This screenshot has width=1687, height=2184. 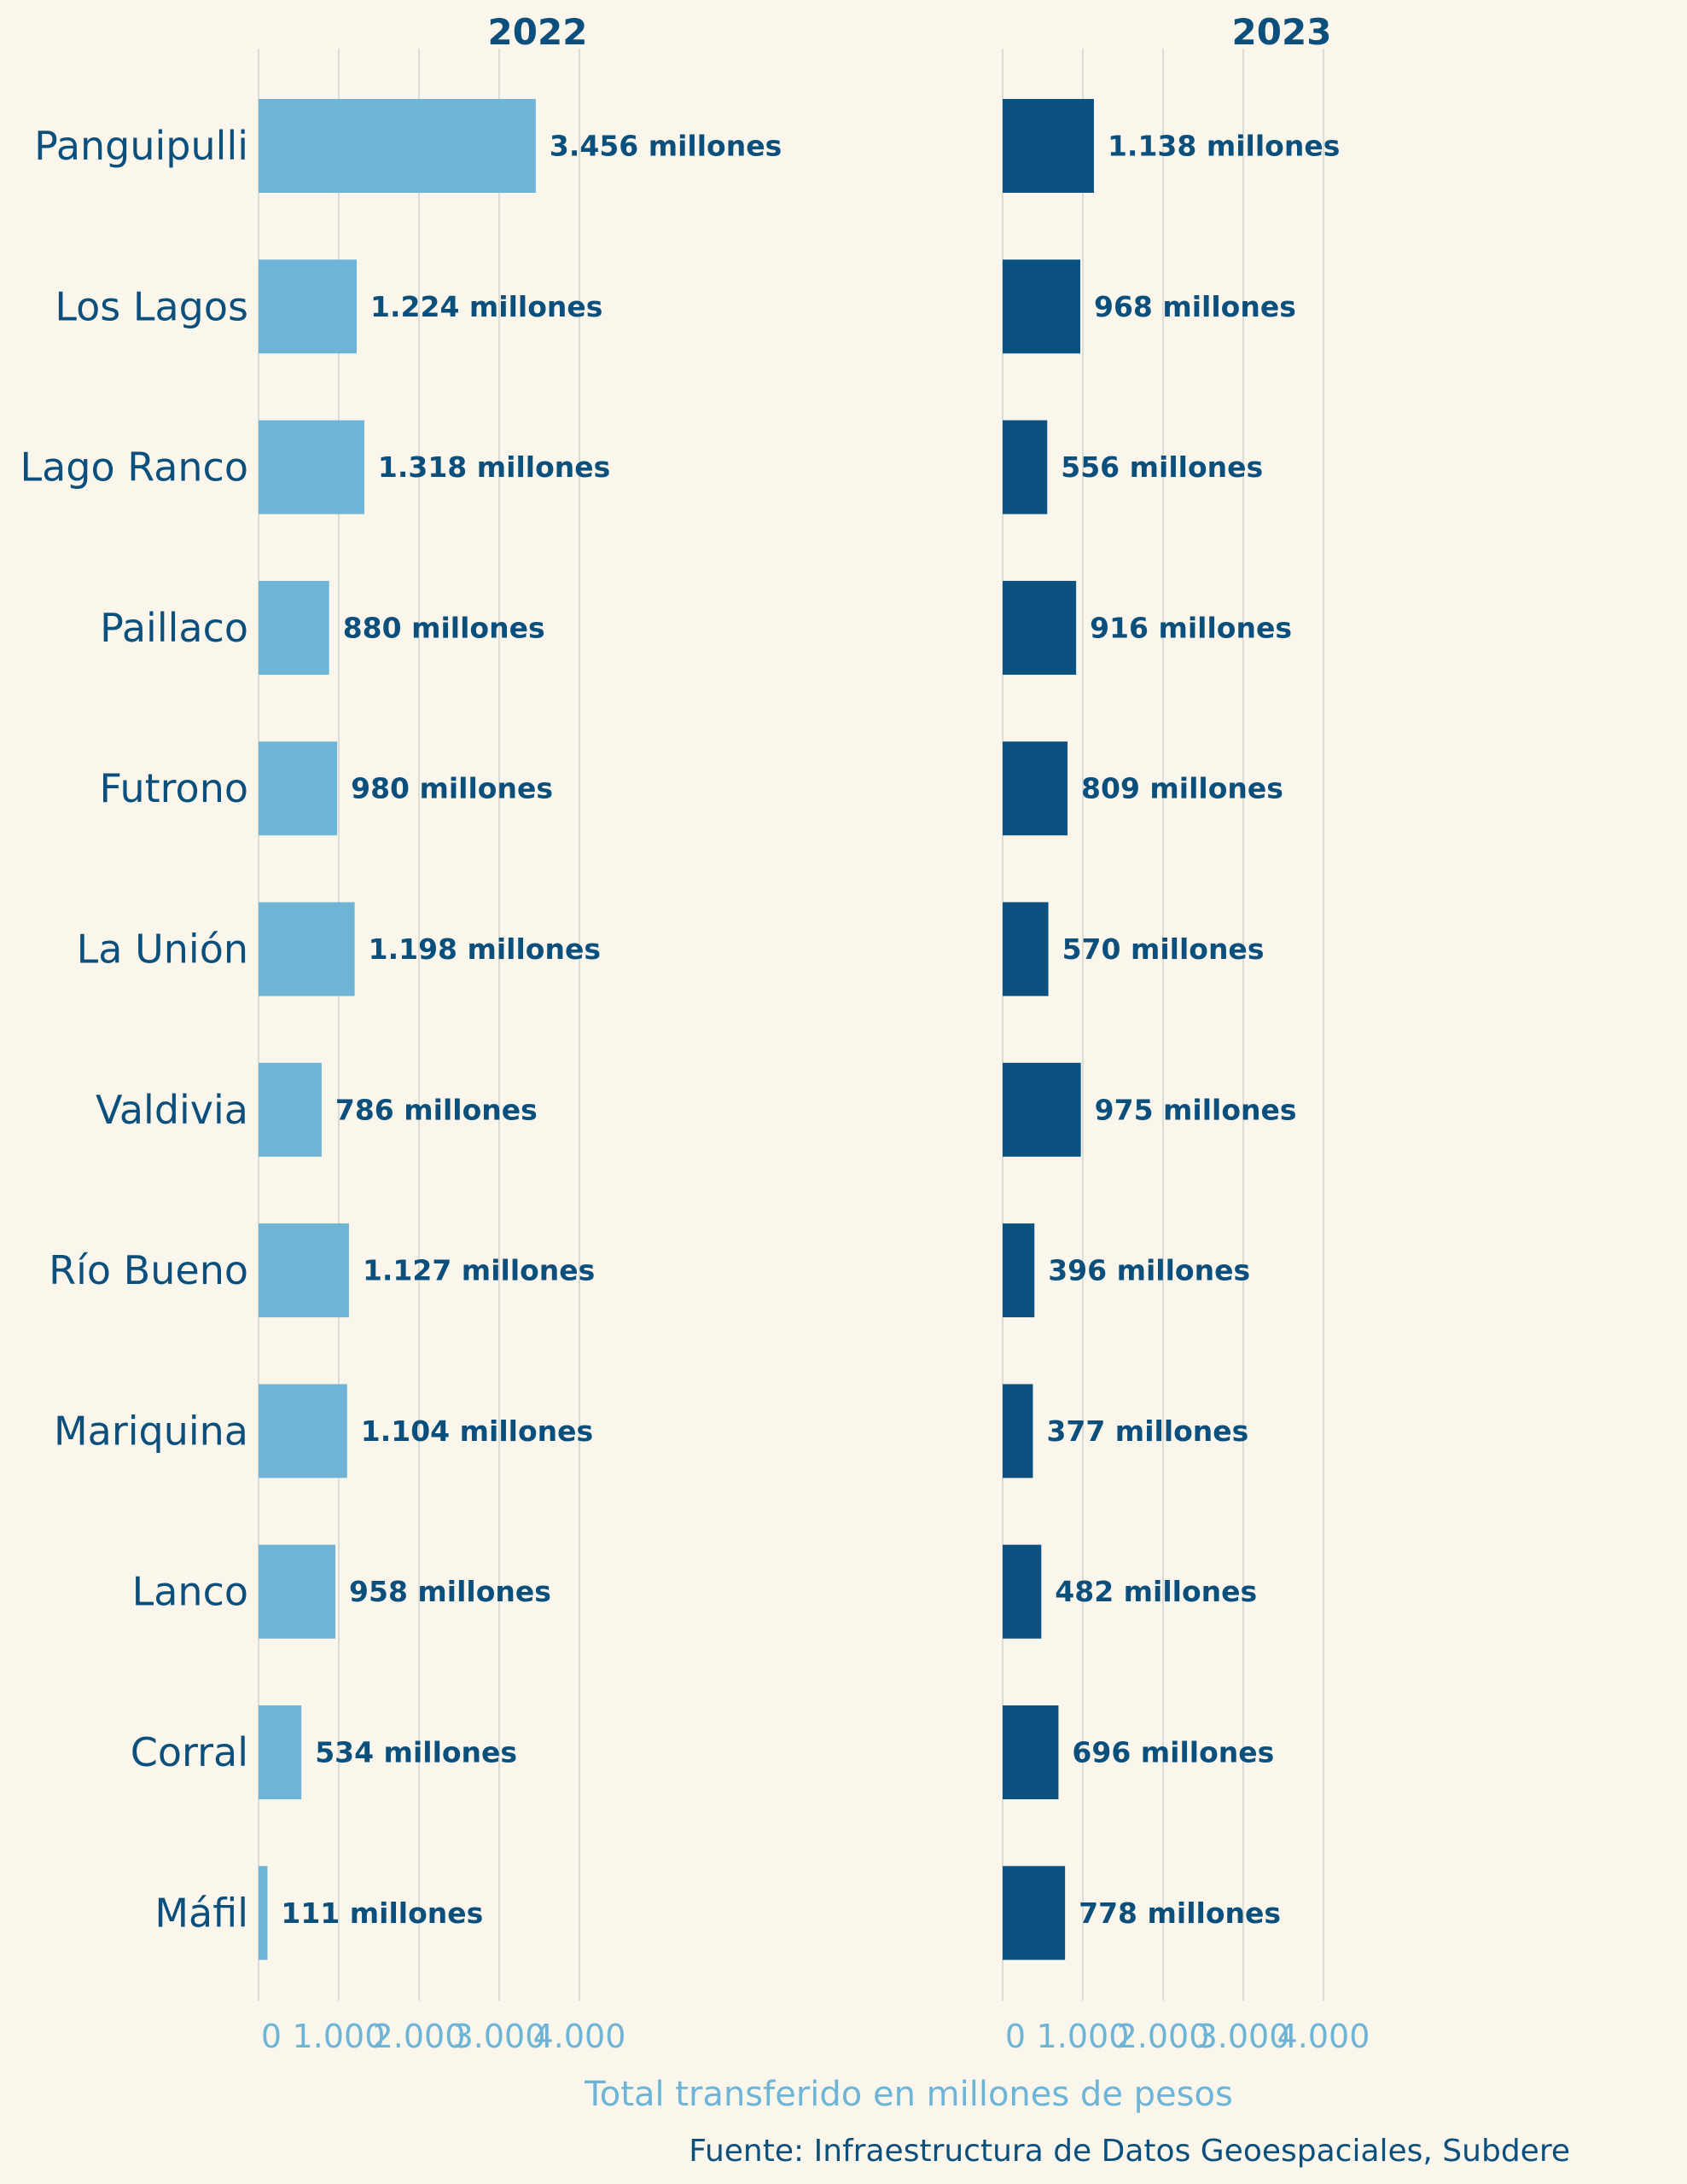 I want to click on data-label: 1.198 millones, so click(x=485, y=949).